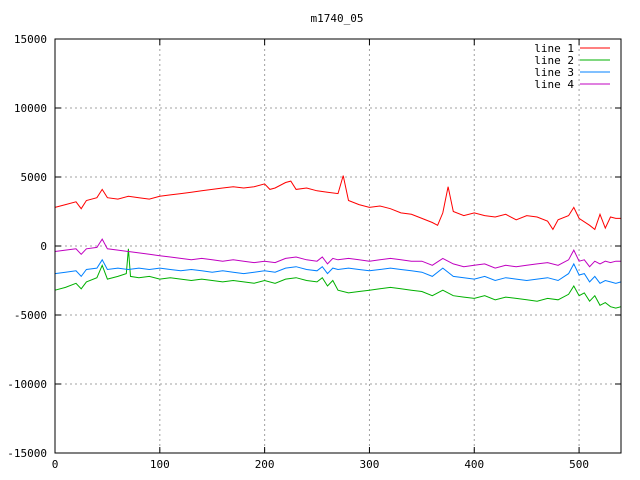  What do you see at coordinates (30, 108) in the screenshot?
I see `y-tick-label: 10000` at bounding box center [30, 108].